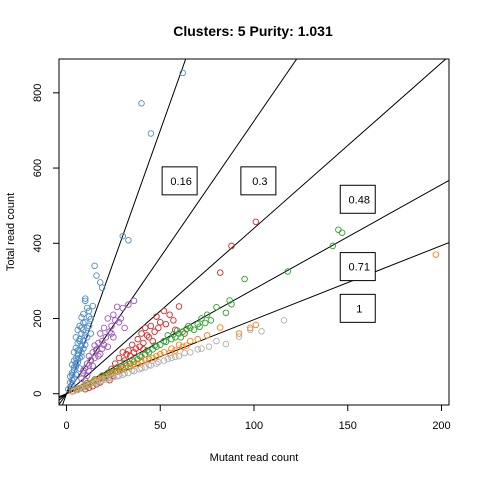  I want to click on y-tick-label: 200, so click(38, 318).